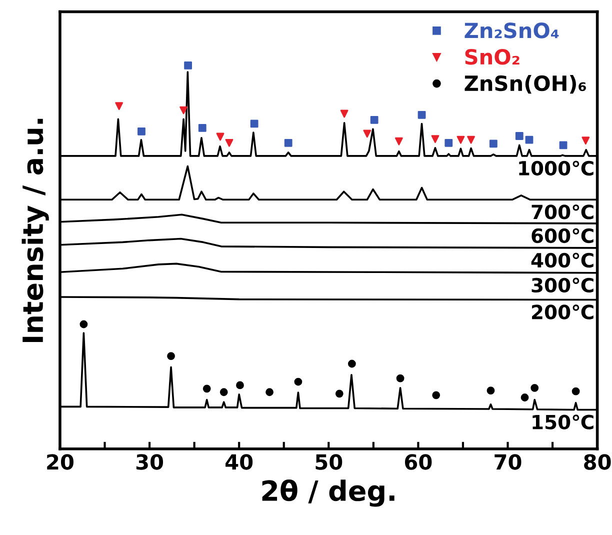 The height and width of the screenshot is (535, 612). What do you see at coordinates (35, 230) in the screenshot?
I see `y-axis-title: Intensity / a.u.` at bounding box center [35, 230].